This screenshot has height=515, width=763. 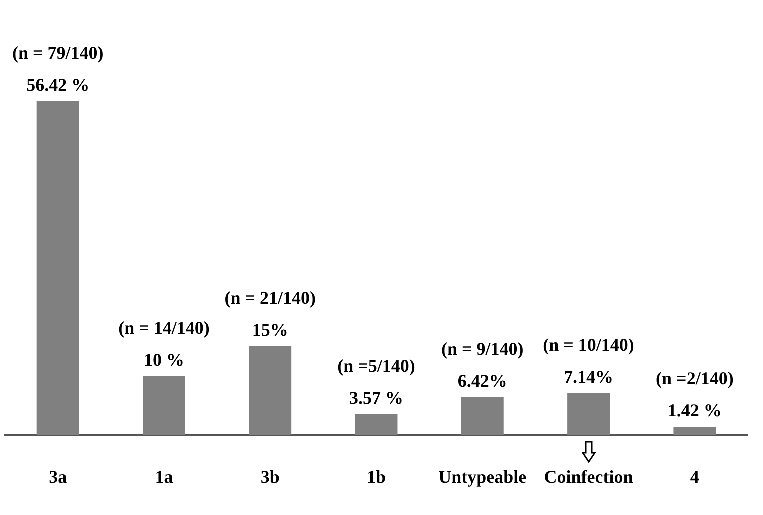 I want to click on annotation: (n = 14/140), so click(x=164, y=328).